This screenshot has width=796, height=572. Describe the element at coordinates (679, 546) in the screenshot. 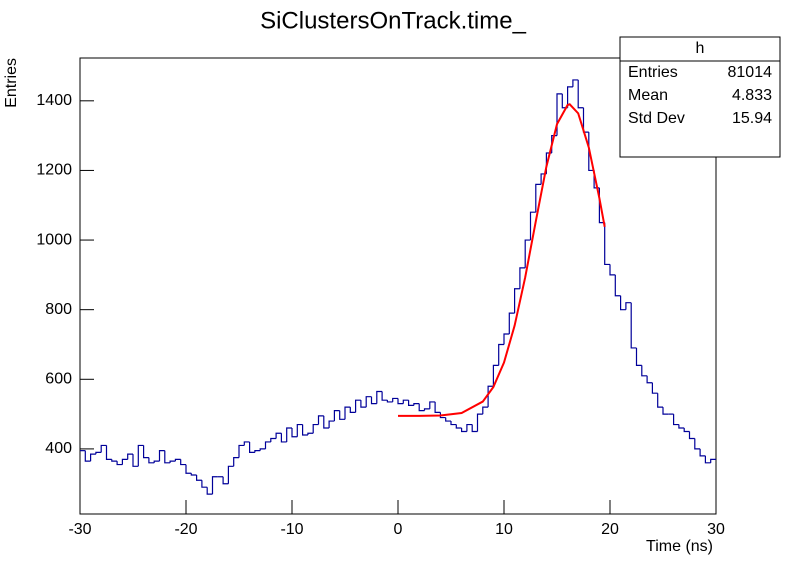

I see `x-axis-label: Time (ns)` at that location.